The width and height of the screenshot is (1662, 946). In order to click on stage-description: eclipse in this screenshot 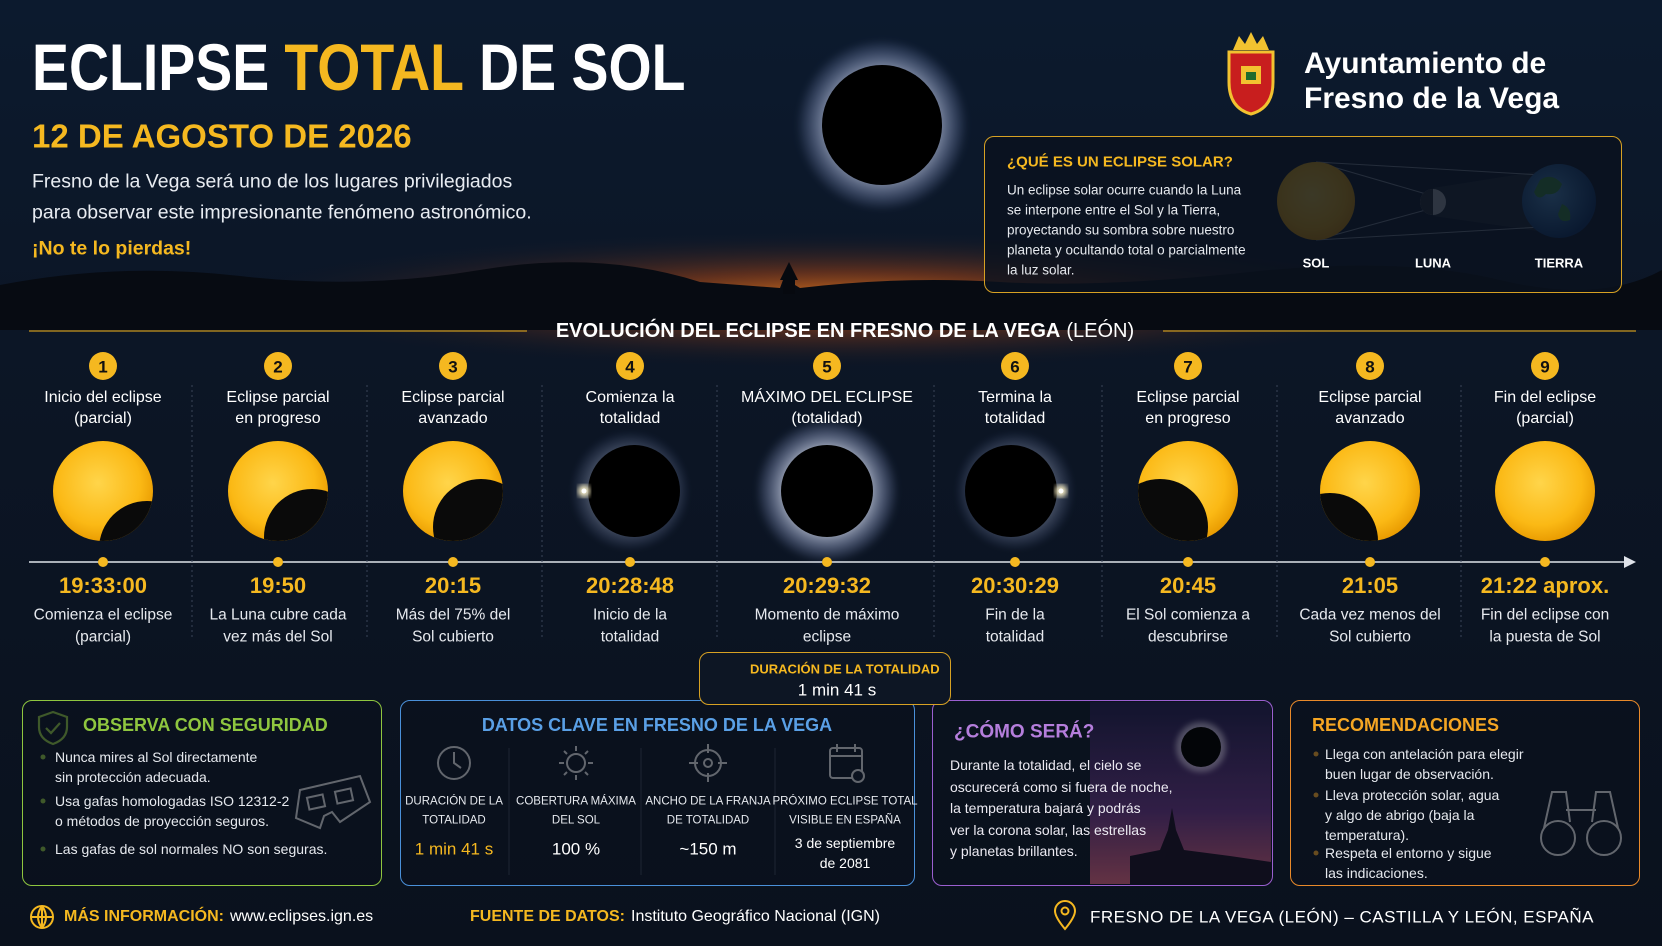, I will do `click(827, 637)`.